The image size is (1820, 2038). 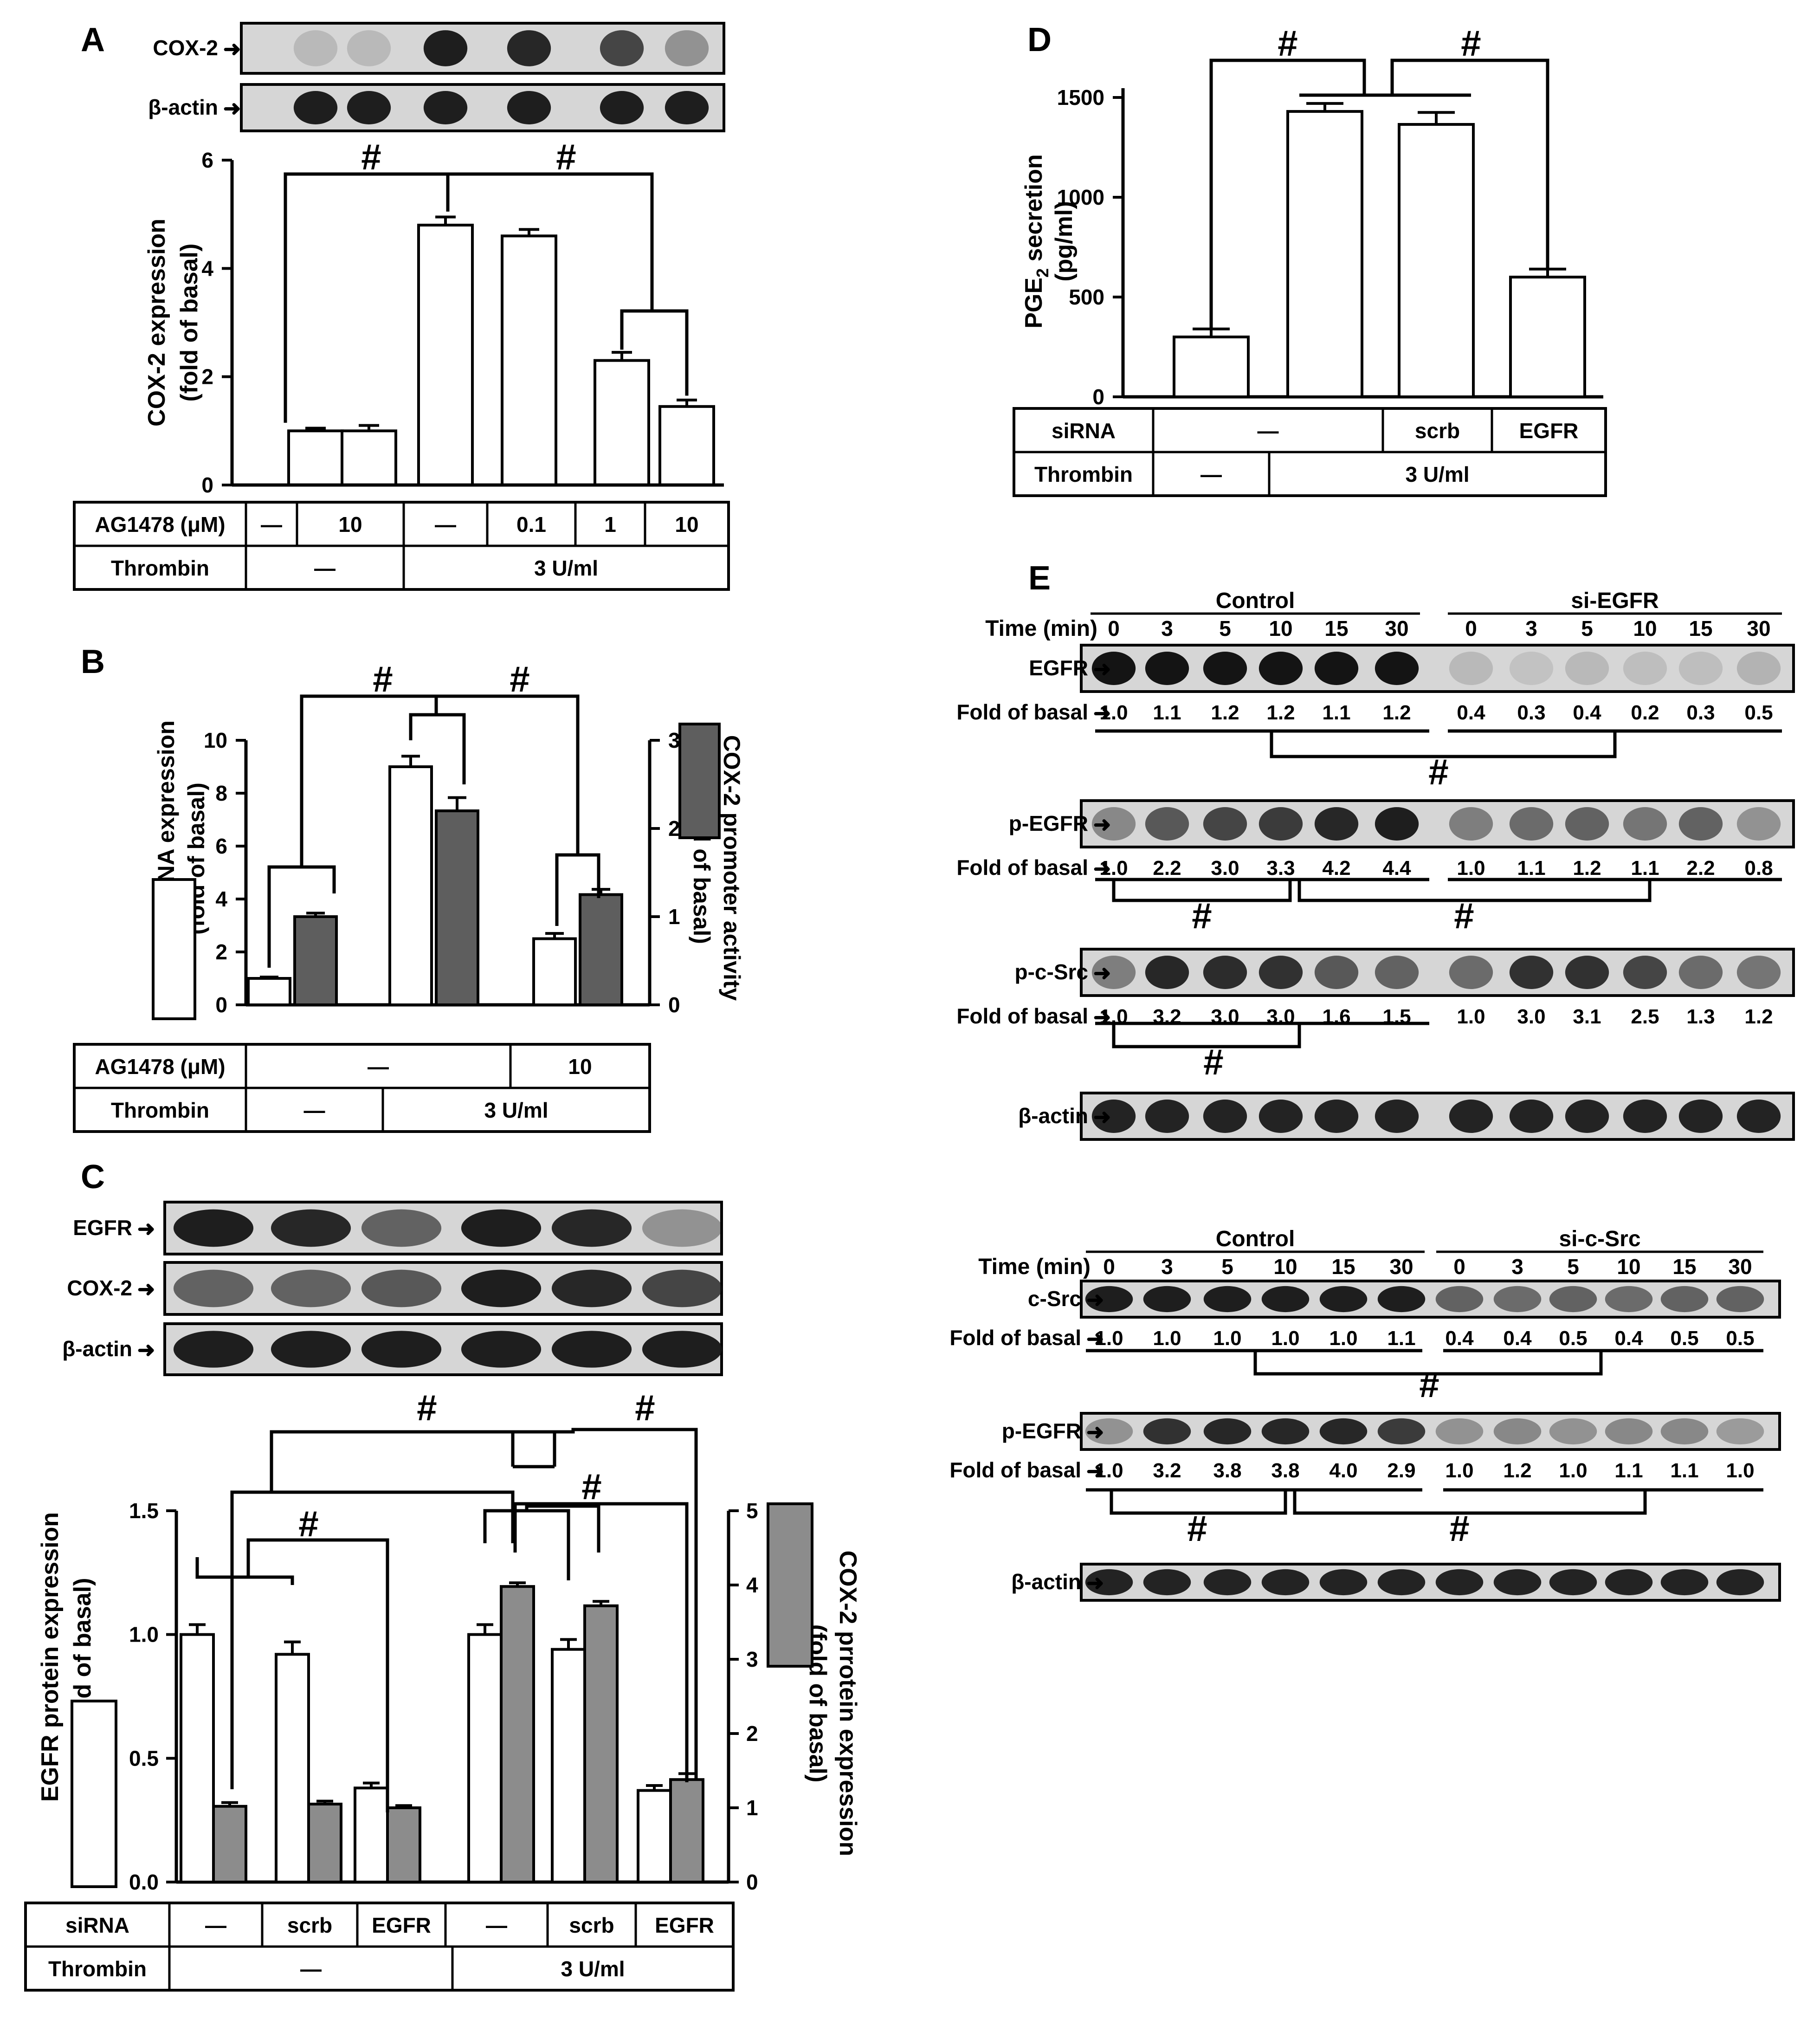 I want to click on panel-b-left-tick-label: 6, so click(x=221, y=846).